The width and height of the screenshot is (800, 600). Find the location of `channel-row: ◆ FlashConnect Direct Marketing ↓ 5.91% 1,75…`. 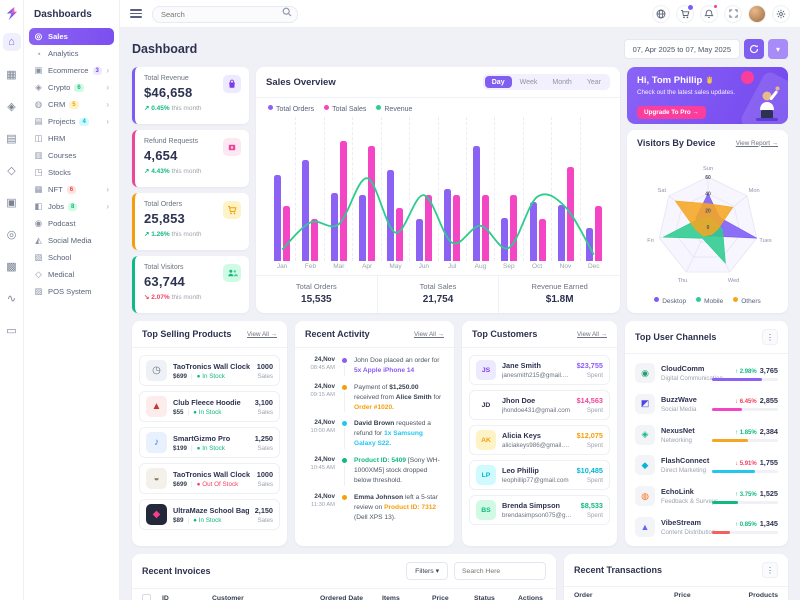

channel-row: ◆ FlashConnect Direct Marketing ↓ 5.91% 1,75… is located at coordinates (706, 465).